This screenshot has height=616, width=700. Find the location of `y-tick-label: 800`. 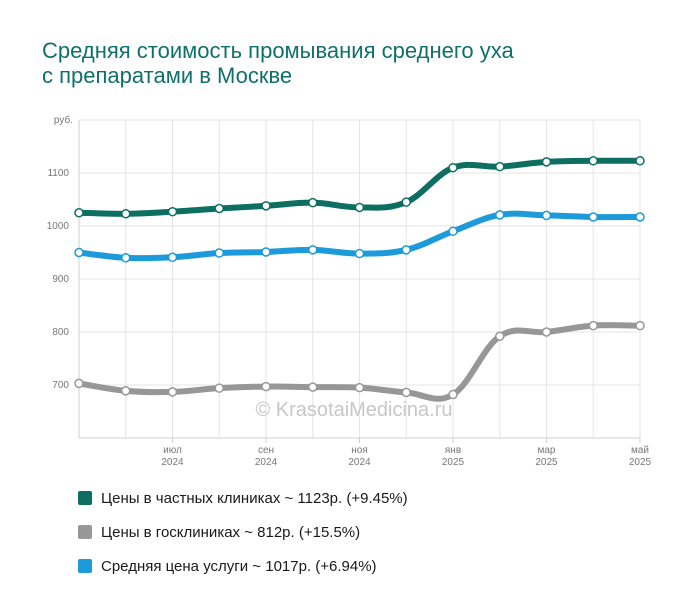

y-tick-label: 800 is located at coordinates (60, 332).